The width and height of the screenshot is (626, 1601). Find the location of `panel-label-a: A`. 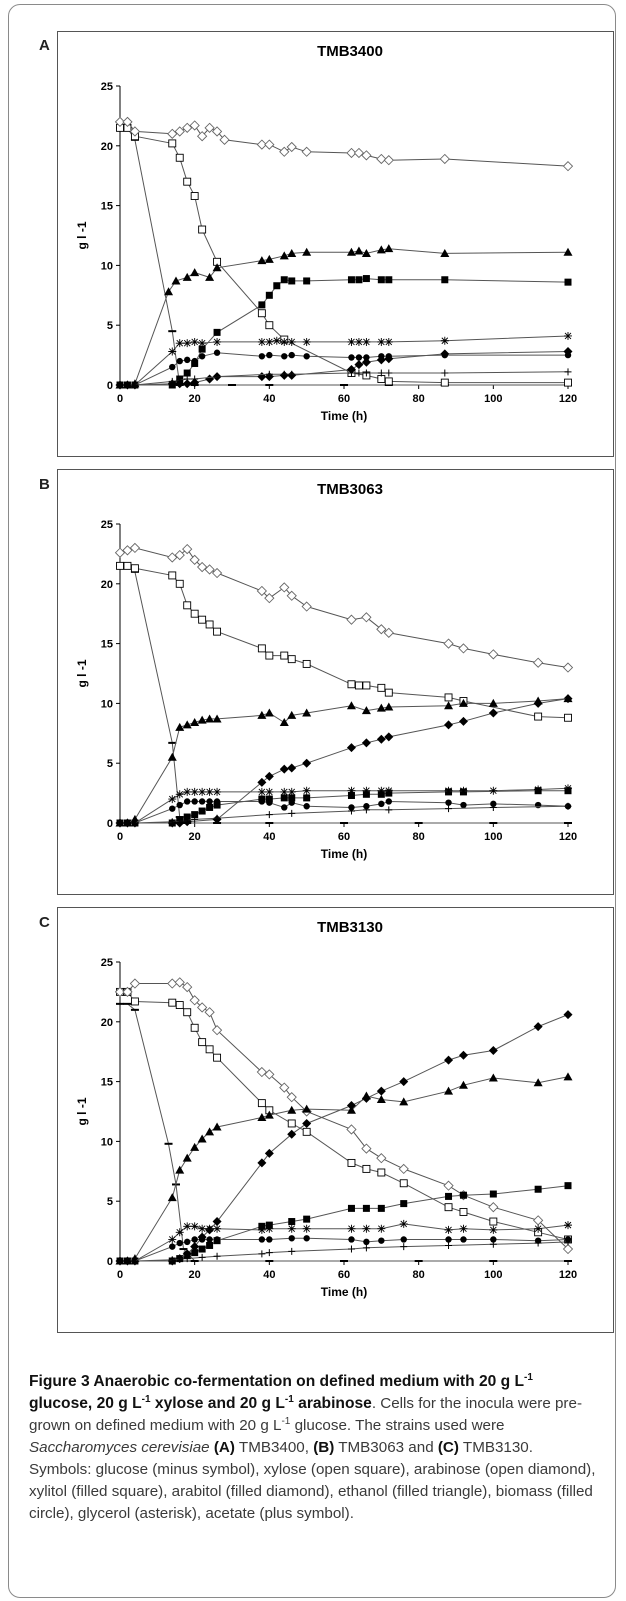

panel-label-a: A is located at coordinates (44, 45).